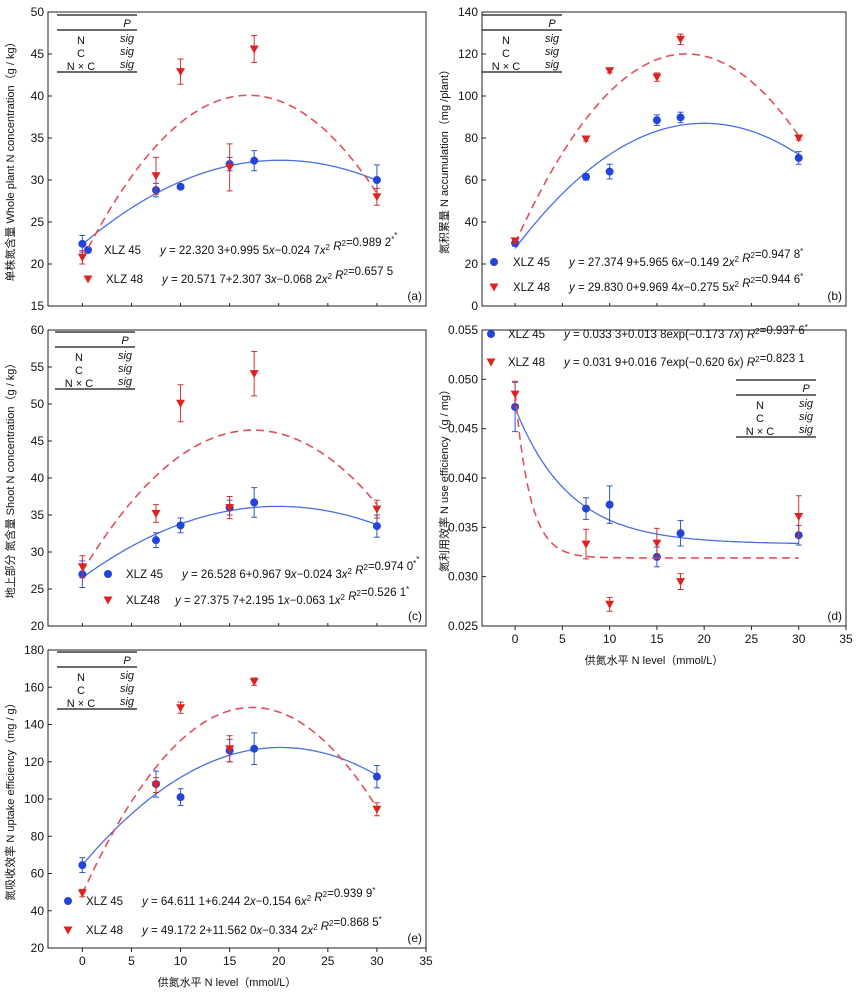  Describe the element at coordinates (230, 961) in the screenshot. I see `x-tick-label: 15` at that location.